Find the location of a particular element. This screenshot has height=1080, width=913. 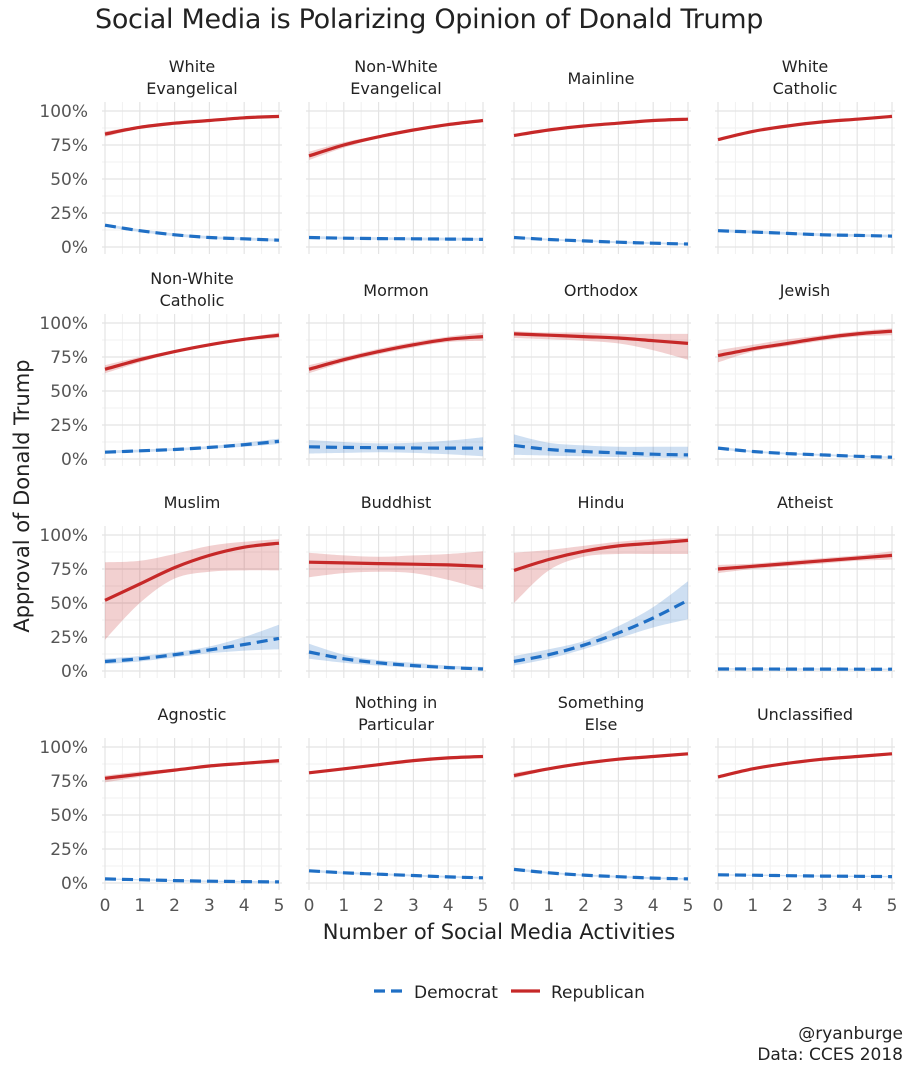

panel-title: Mormon is located at coordinates (395, 290).